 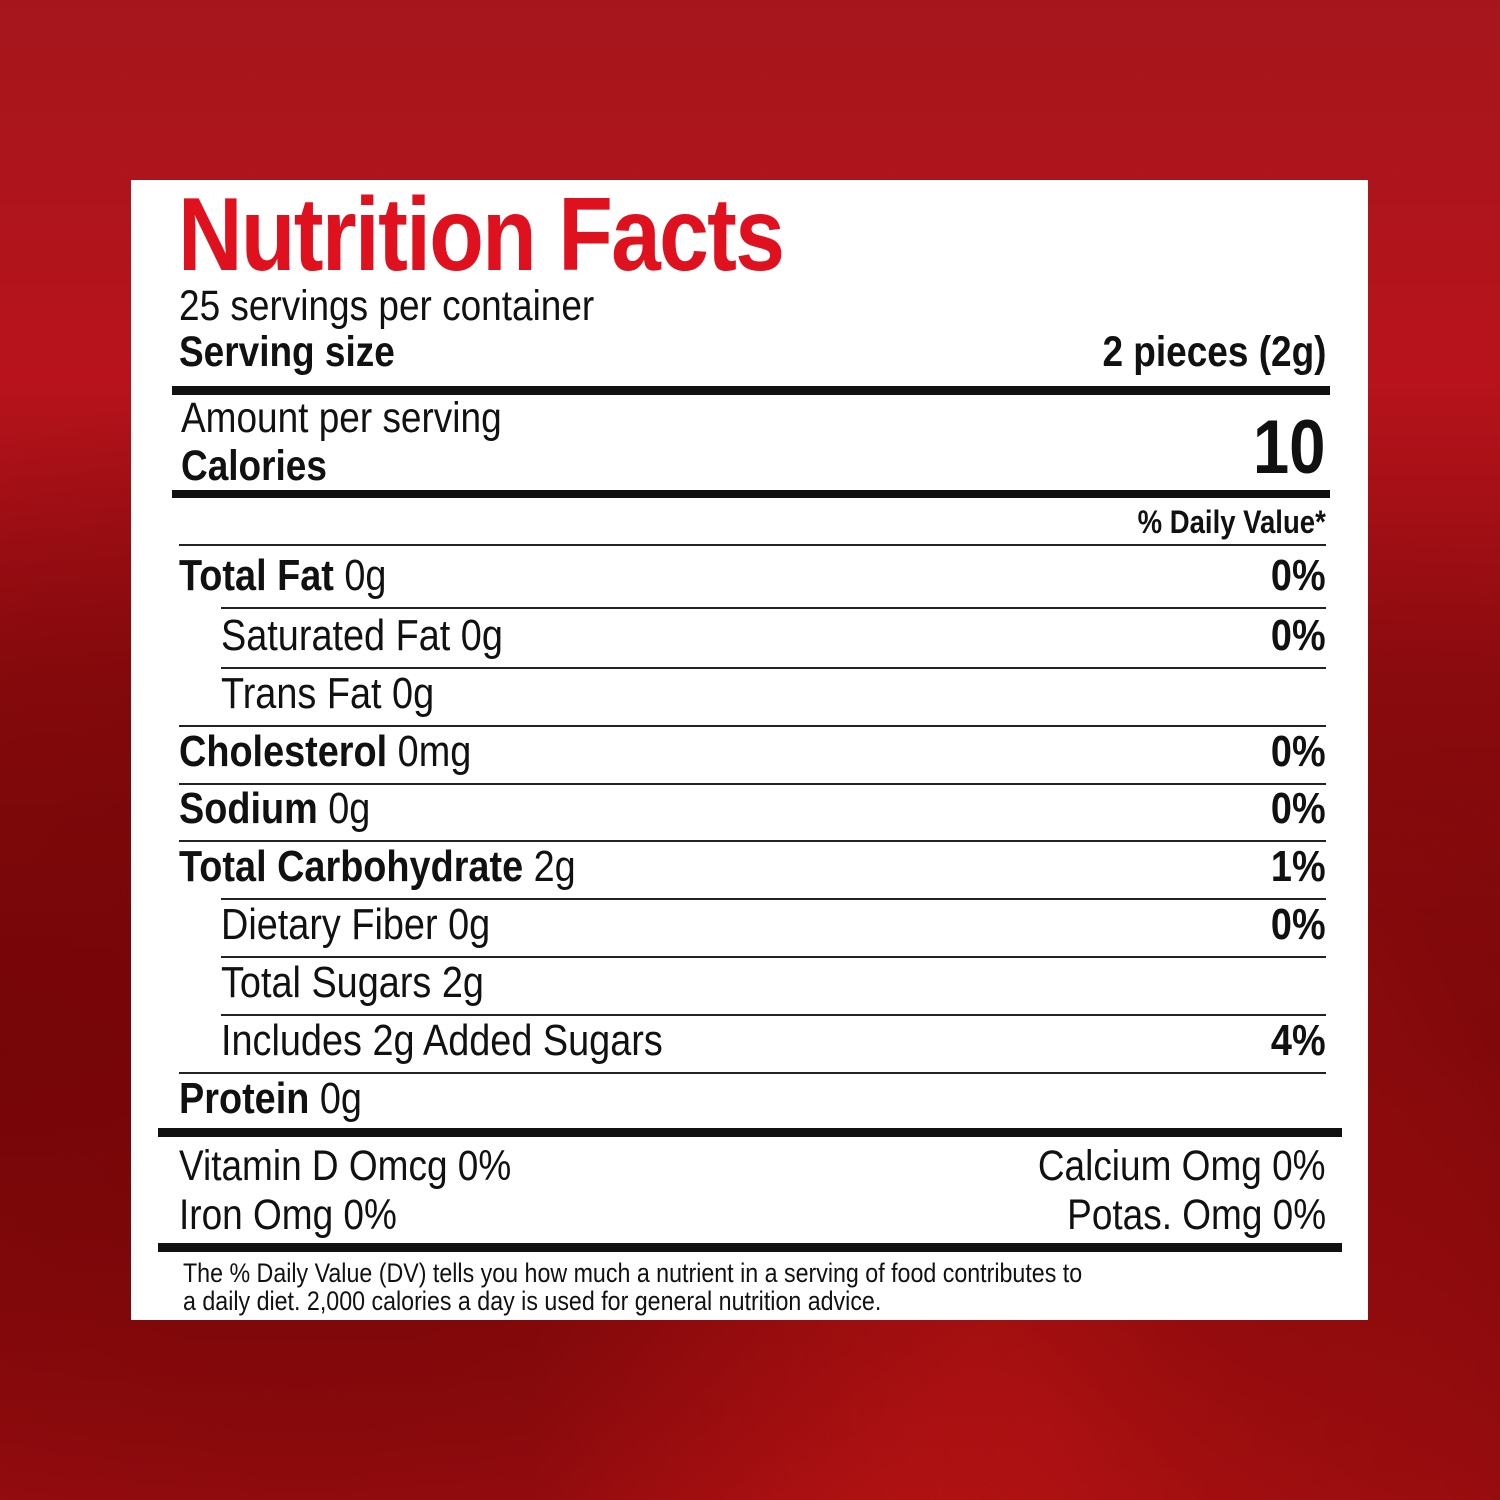 I want to click on nutrient-name: Sodium, so click(x=248, y=808).